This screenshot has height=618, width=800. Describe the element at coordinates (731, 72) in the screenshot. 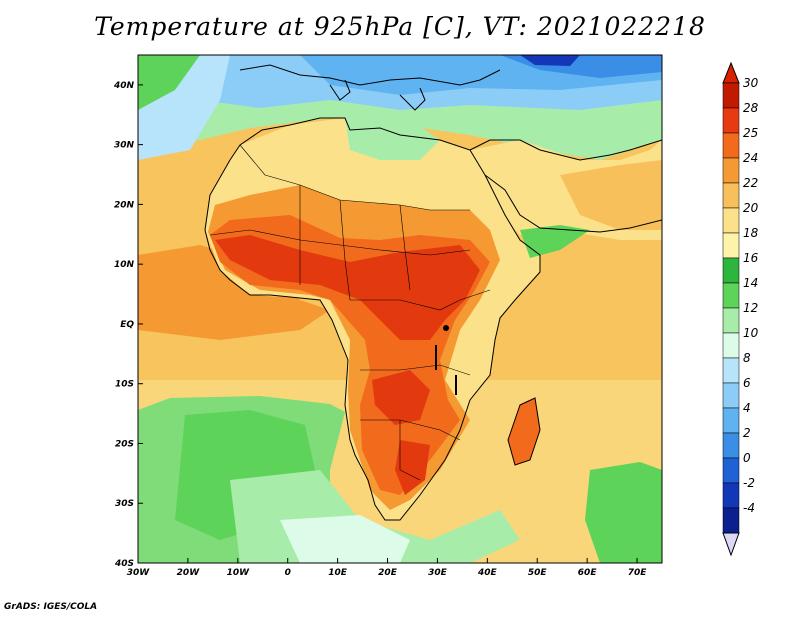

I see `colorbar-max-triangle` at that location.